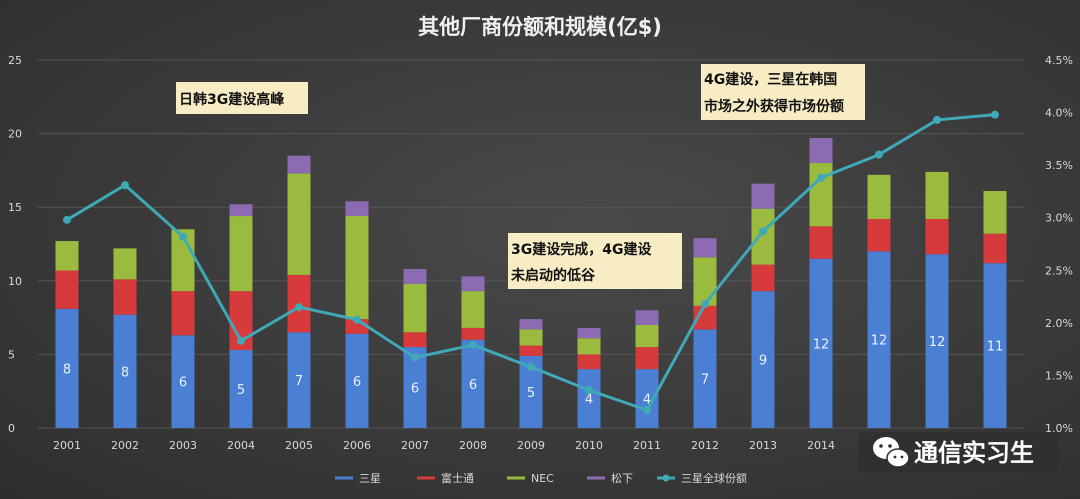 Image resolution: width=1080 pixels, height=499 pixels. I want to click on legend-marker, so click(666, 478).